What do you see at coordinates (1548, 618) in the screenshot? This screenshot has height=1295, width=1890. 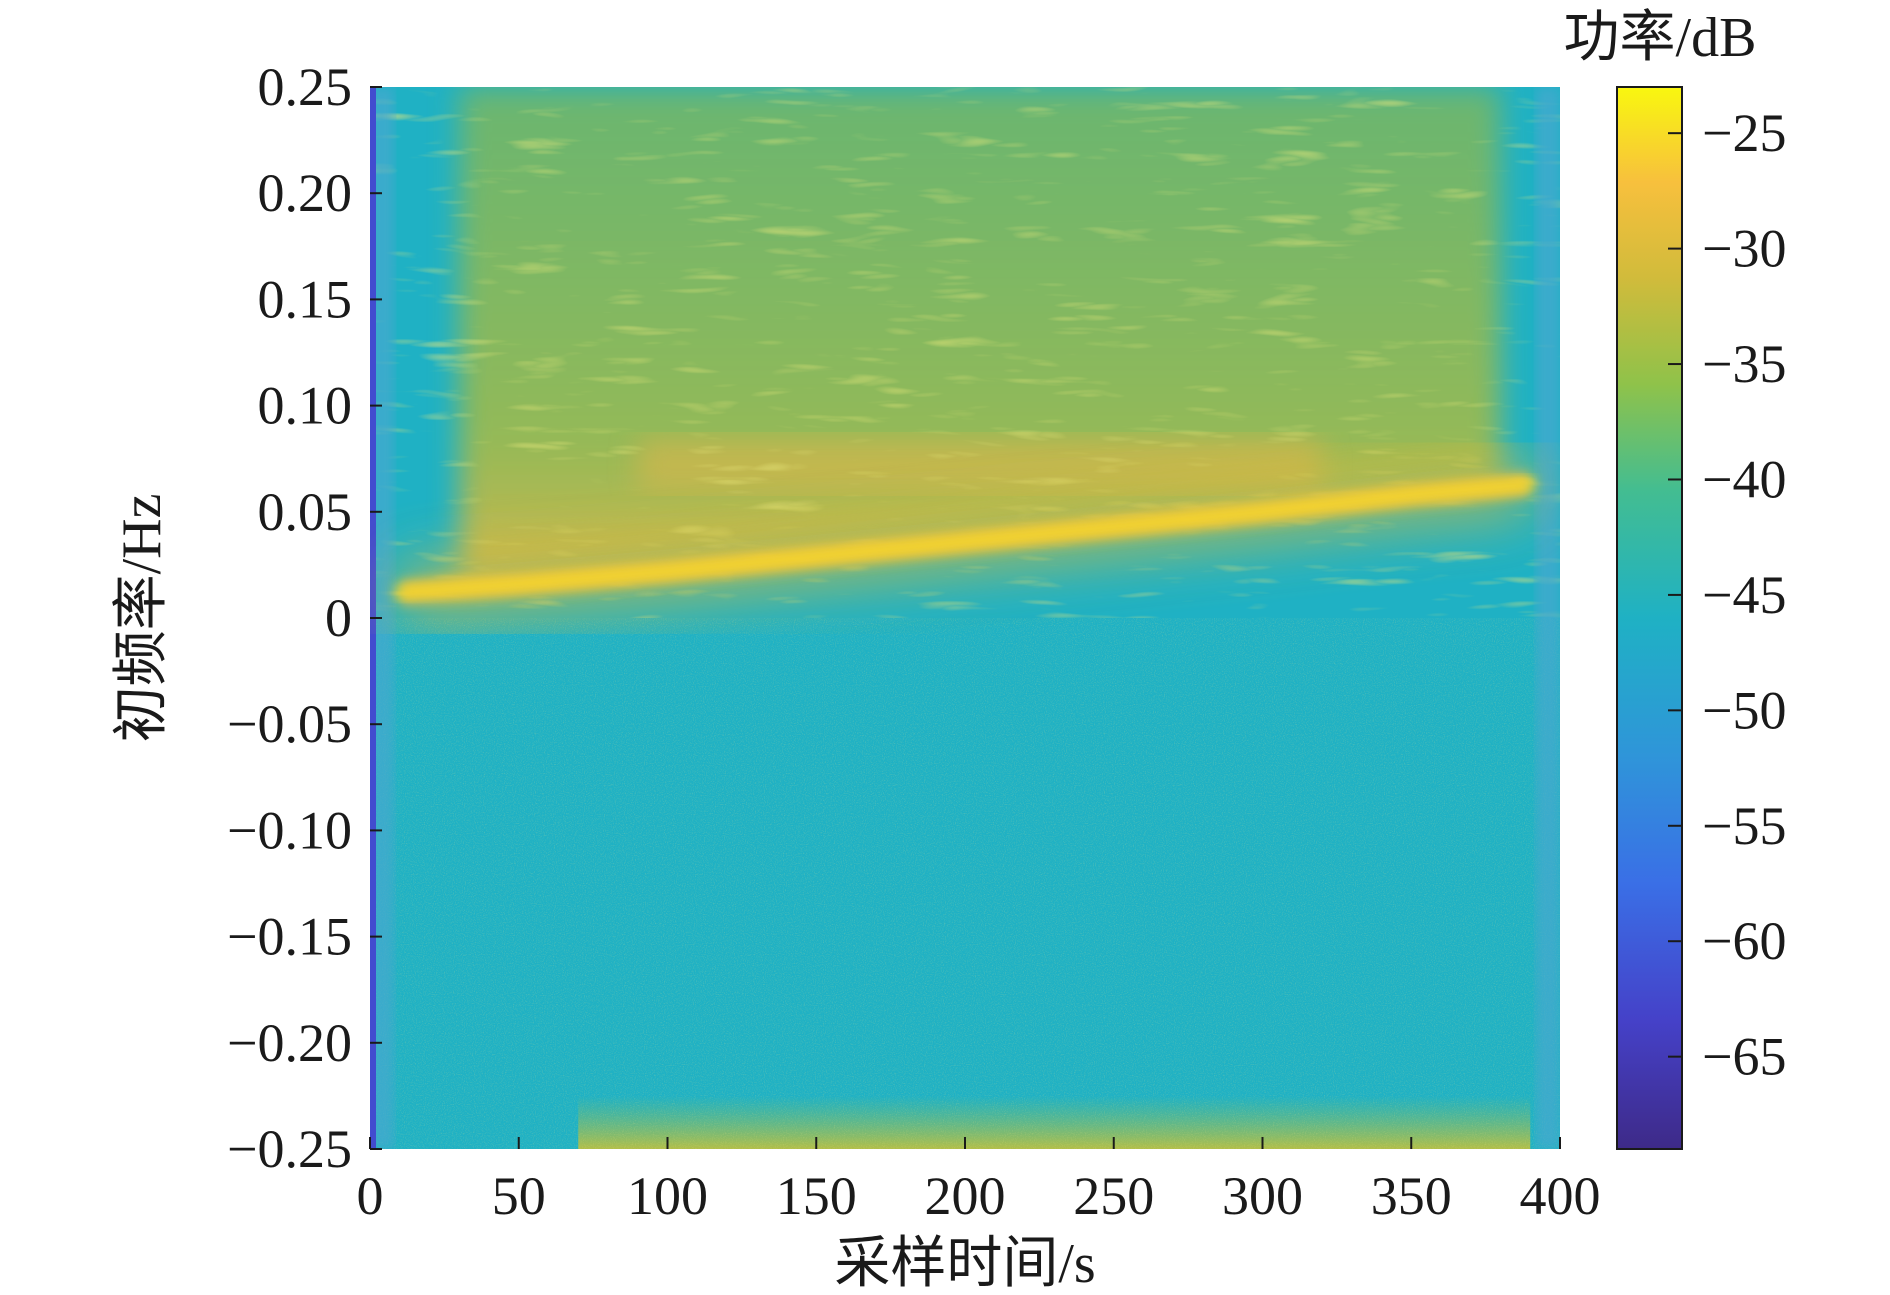 I see `right-edge-strip` at bounding box center [1548, 618].